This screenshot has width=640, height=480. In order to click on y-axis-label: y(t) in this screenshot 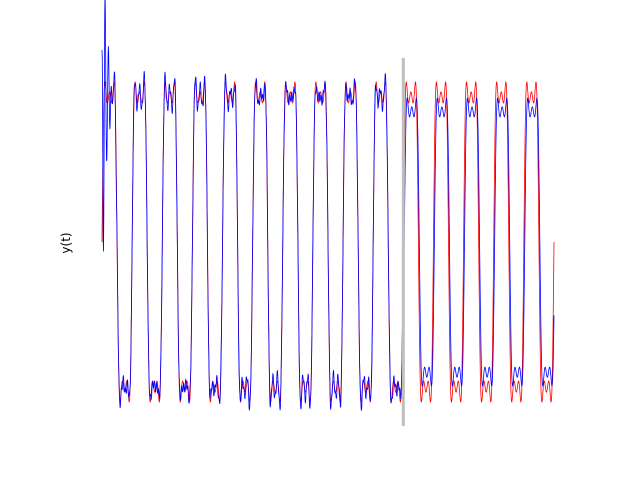, I will do `click(66, 242)`.